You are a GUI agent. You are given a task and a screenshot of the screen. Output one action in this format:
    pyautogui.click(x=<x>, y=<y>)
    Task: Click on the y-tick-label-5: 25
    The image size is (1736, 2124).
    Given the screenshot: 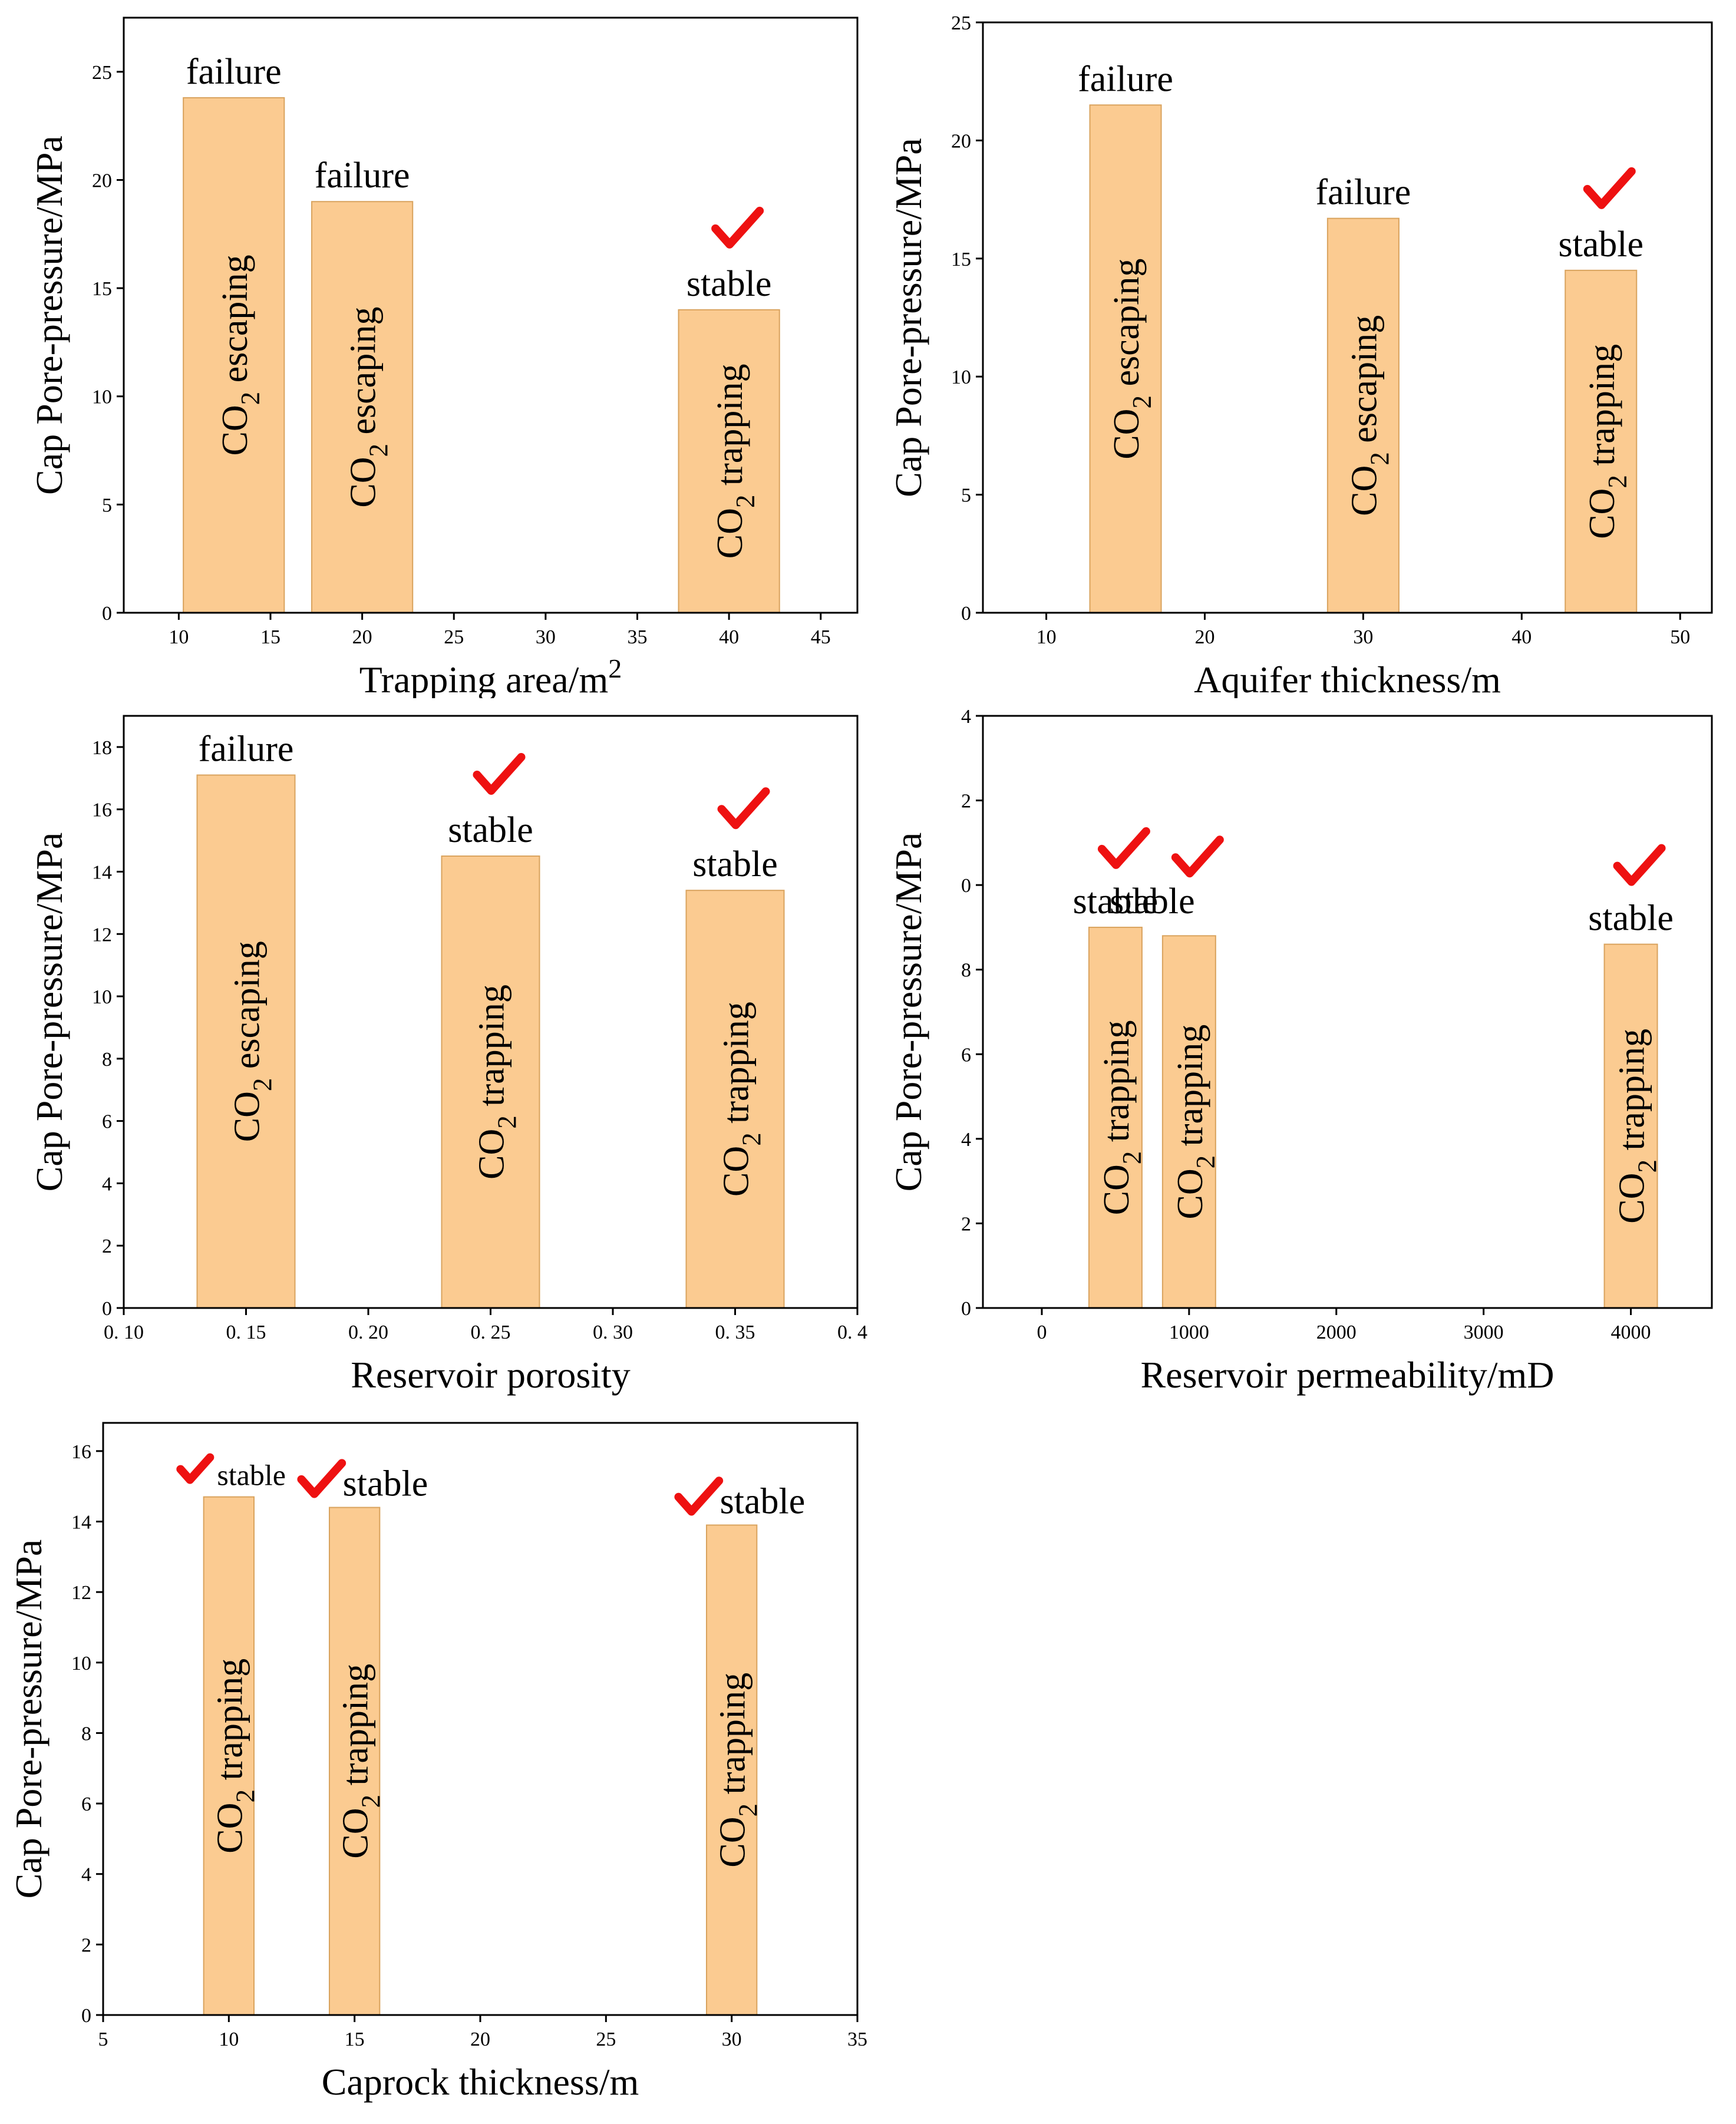 What is the action you would take?
    pyautogui.click(x=102, y=73)
    